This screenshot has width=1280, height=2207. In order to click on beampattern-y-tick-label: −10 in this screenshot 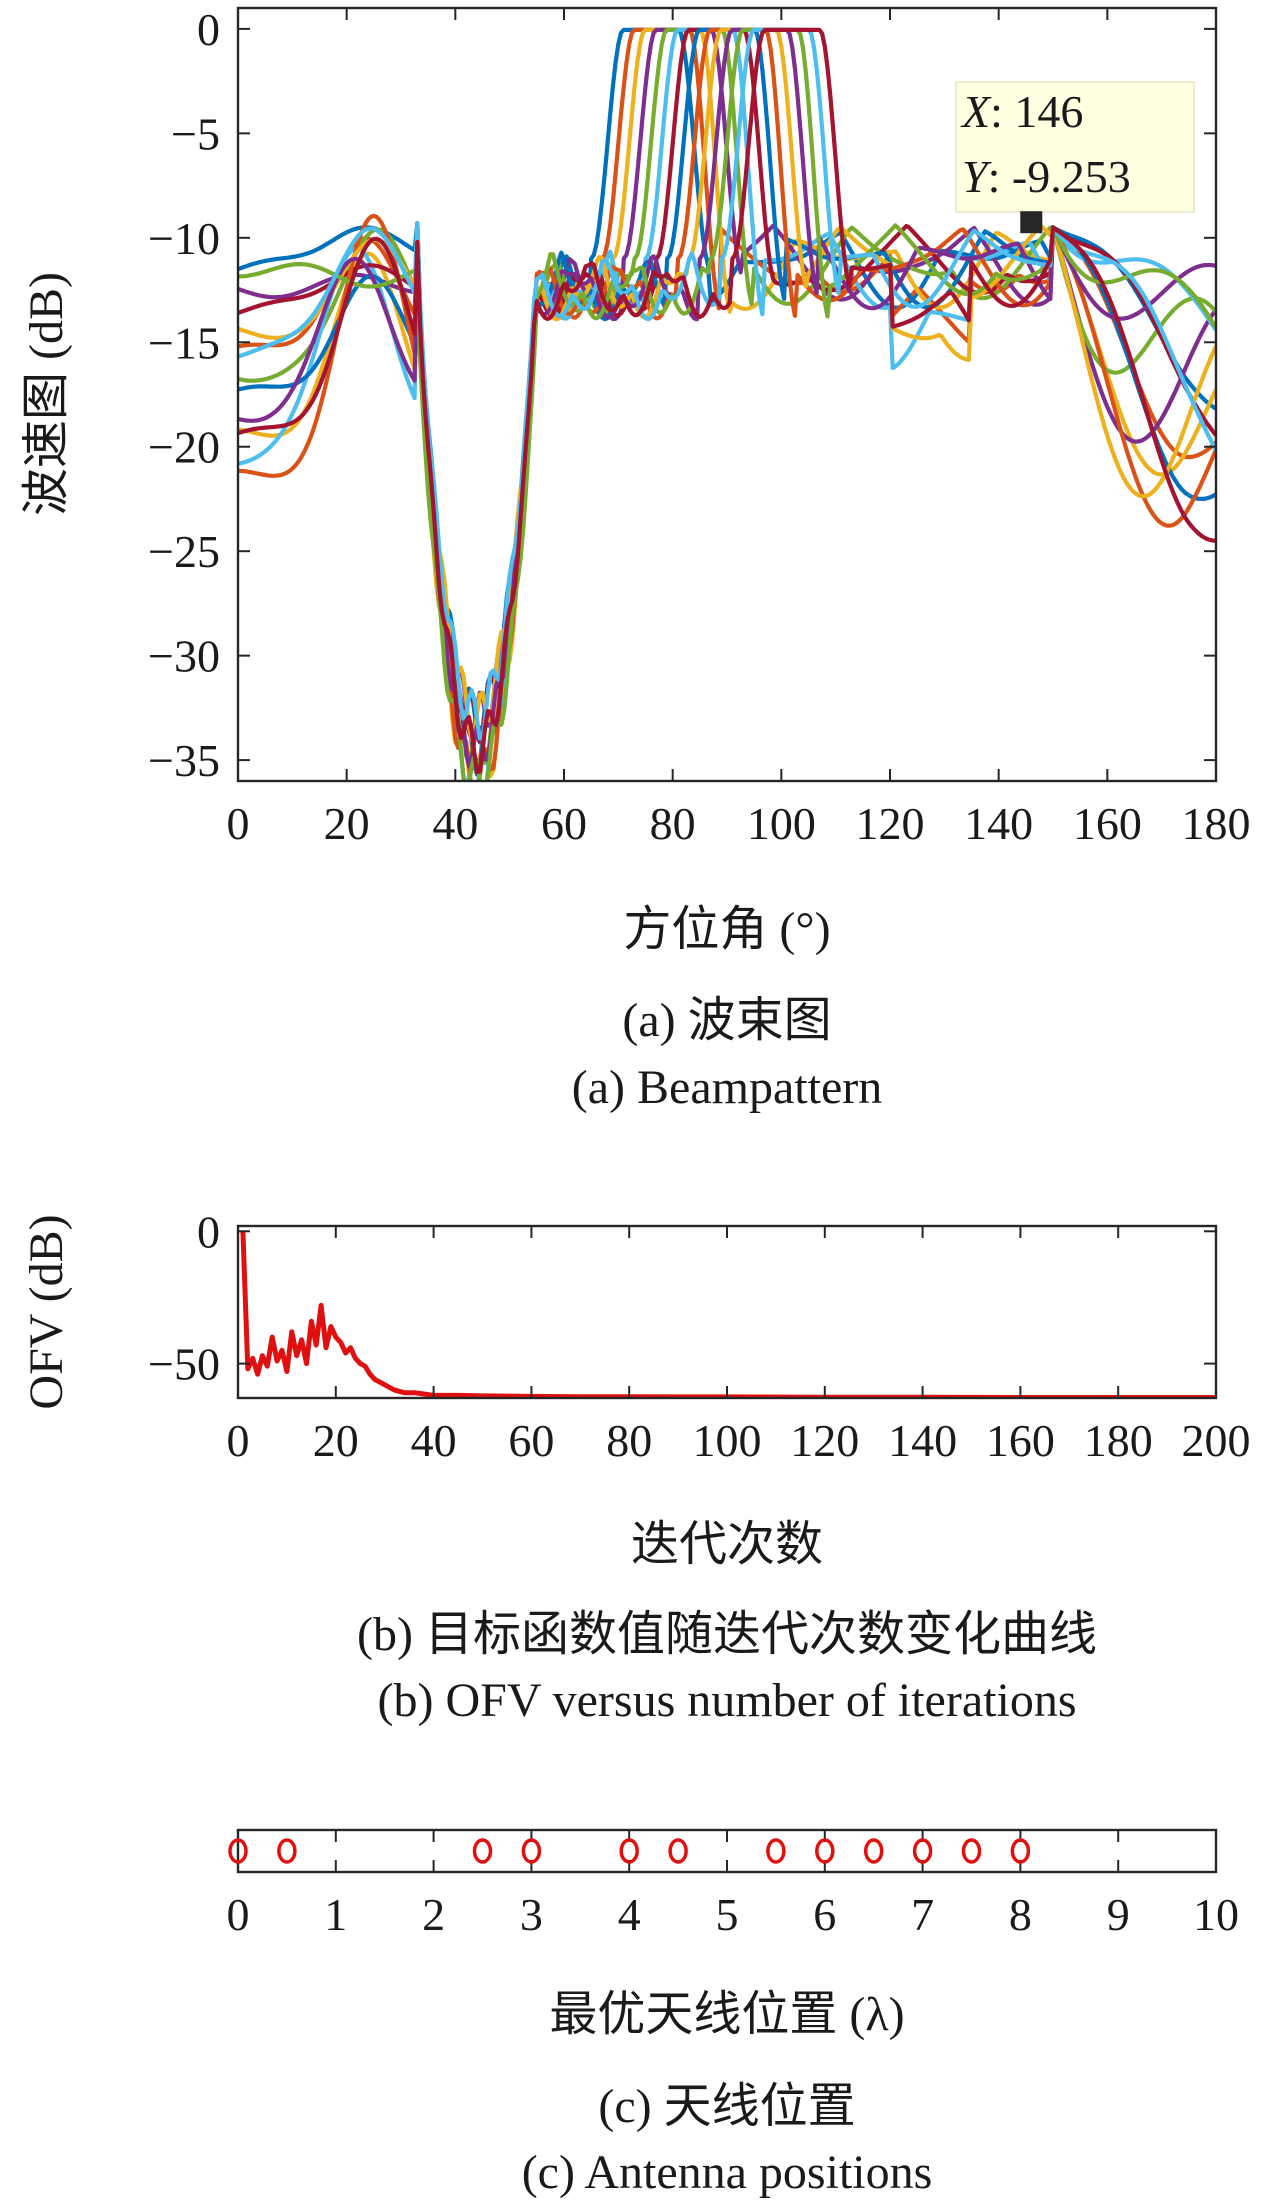, I will do `click(184, 238)`.